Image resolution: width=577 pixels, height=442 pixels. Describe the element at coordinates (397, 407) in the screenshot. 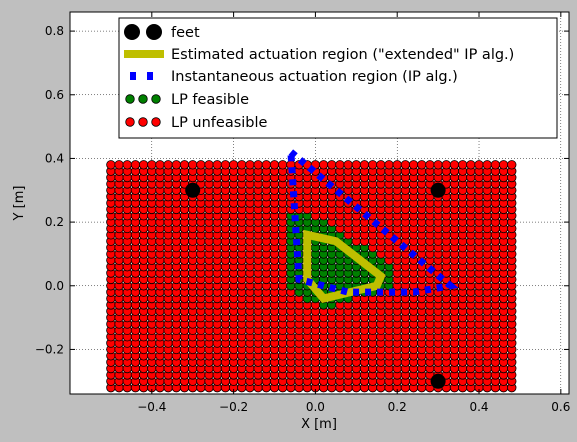

I see `x-tick-label: 0.2` at that location.